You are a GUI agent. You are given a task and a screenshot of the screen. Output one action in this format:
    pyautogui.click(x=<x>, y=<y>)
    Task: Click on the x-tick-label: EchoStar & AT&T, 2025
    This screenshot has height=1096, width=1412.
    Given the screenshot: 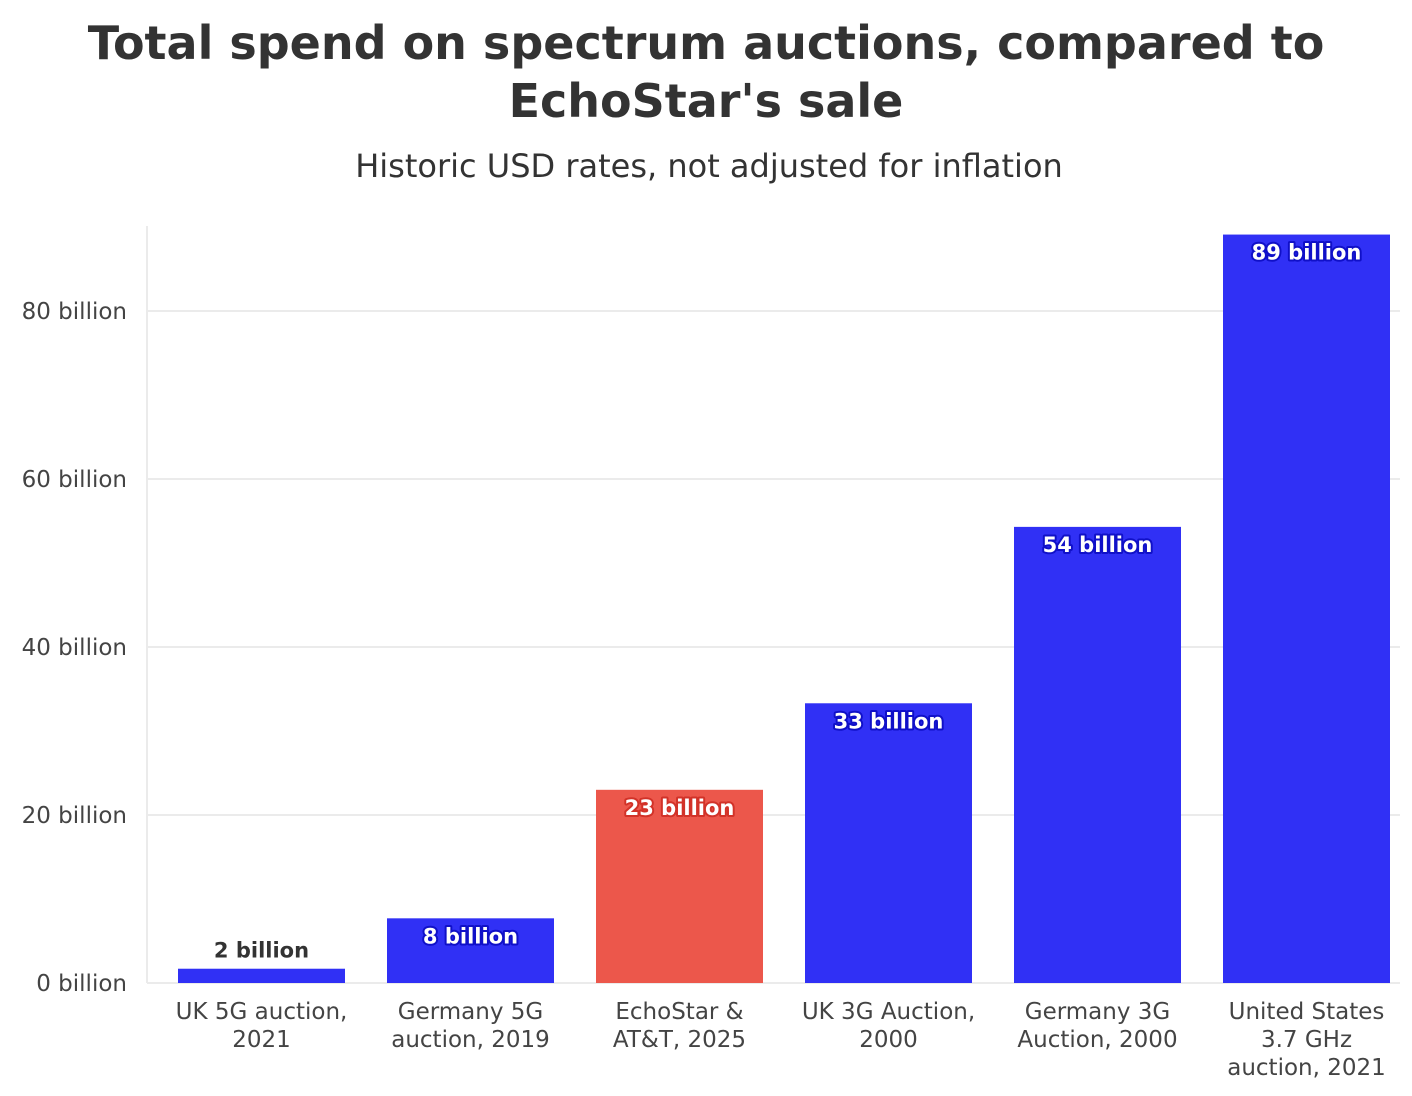 What is the action you would take?
    pyautogui.click(x=679, y=1026)
    